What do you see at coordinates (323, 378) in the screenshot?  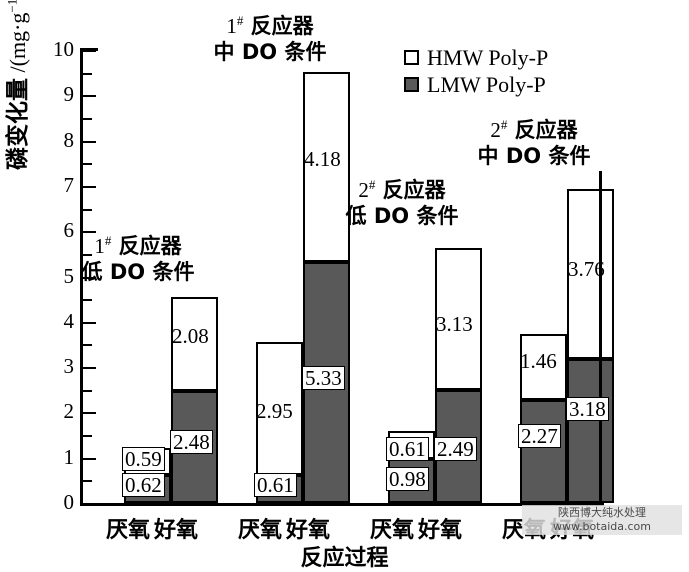 I see `value-label-g2-aerobic-lmw: 5.33` at bounding box center [323, 378].